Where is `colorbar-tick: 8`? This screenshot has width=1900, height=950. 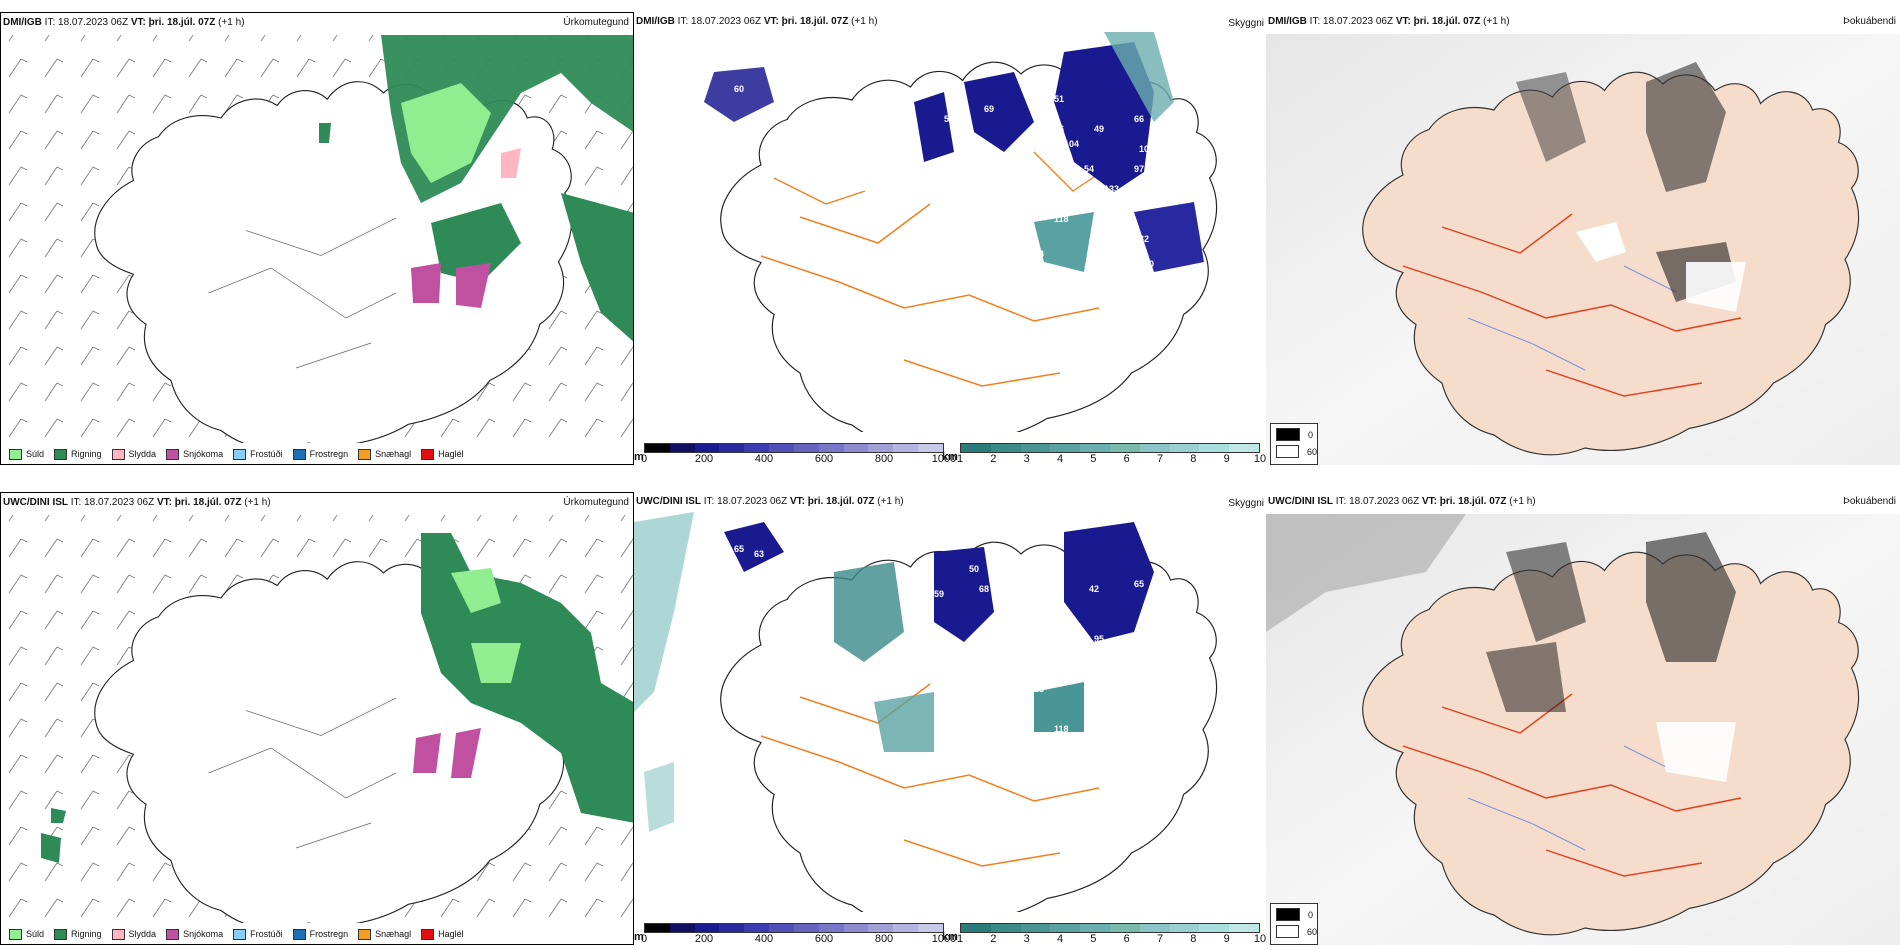
colorbar-tick: 8 is located at coordinates (1193, 459).